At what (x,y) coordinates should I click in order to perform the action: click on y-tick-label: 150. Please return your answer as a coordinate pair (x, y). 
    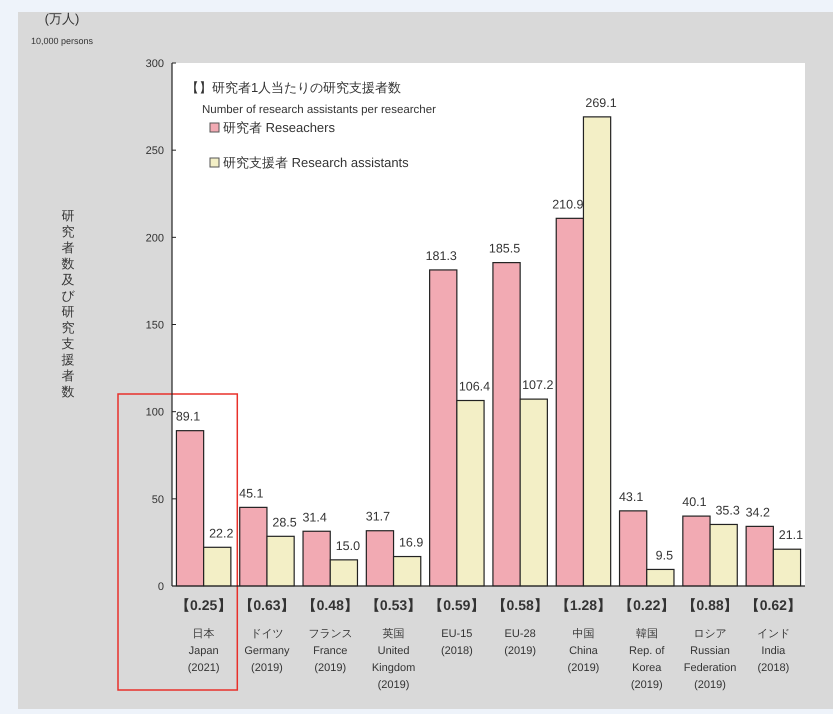
    Looking at the image, I should click on (155, 326).